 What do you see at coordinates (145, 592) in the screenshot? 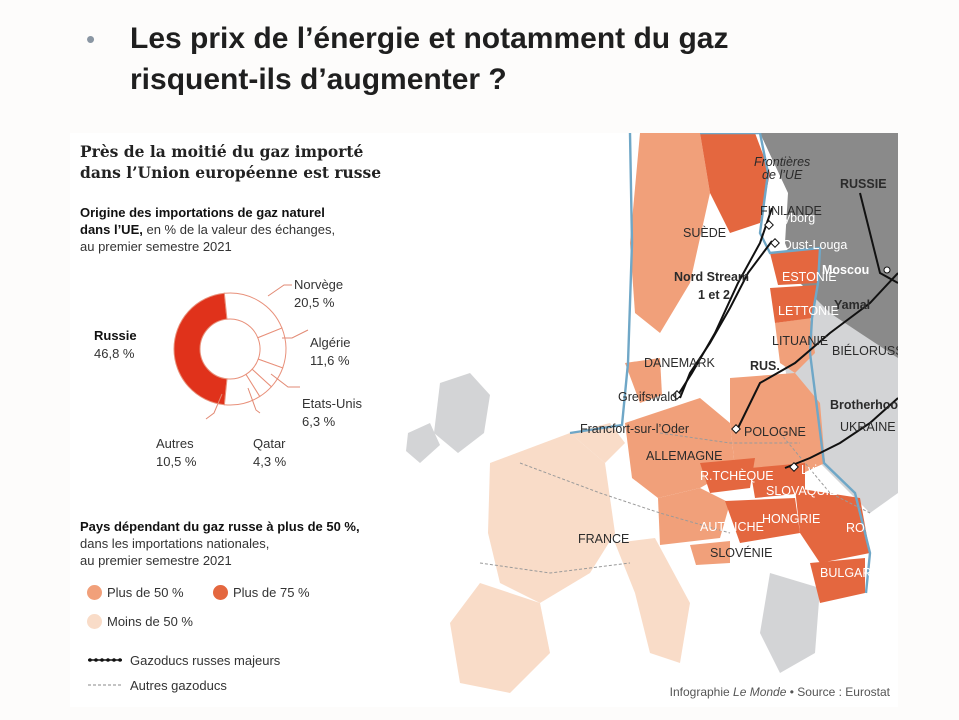
I see `legend-over50: Plus de 50 %` at bounding box center [145, 592].